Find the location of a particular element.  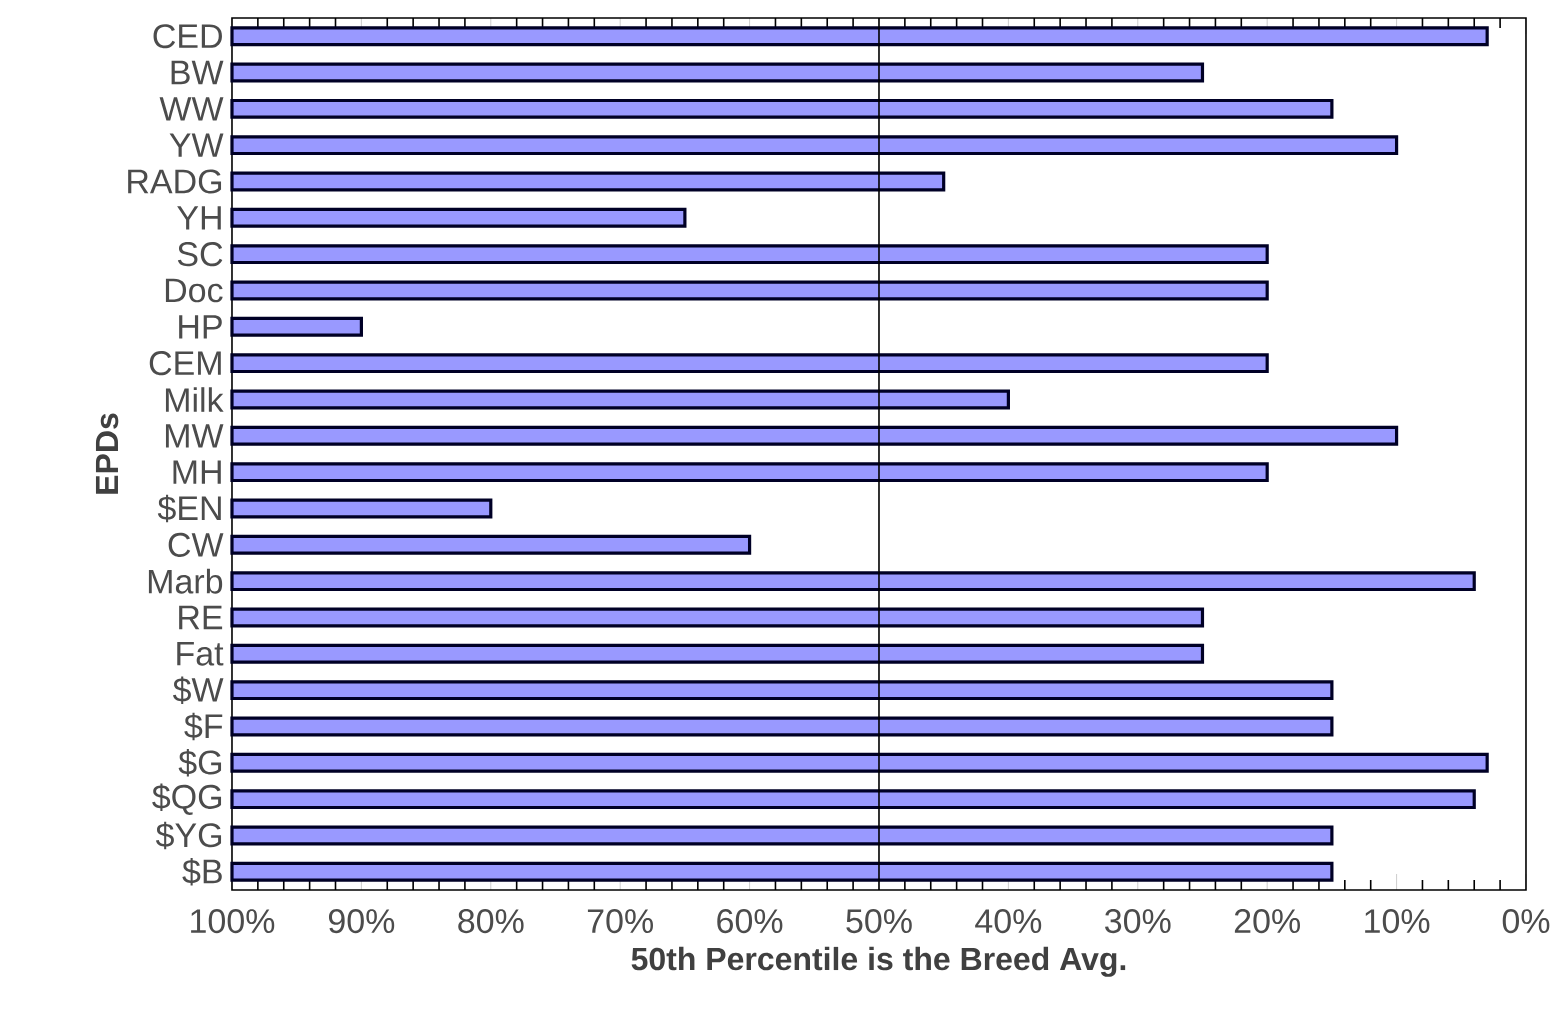

y-tick-label: CED is located at coordinates (187, 36).